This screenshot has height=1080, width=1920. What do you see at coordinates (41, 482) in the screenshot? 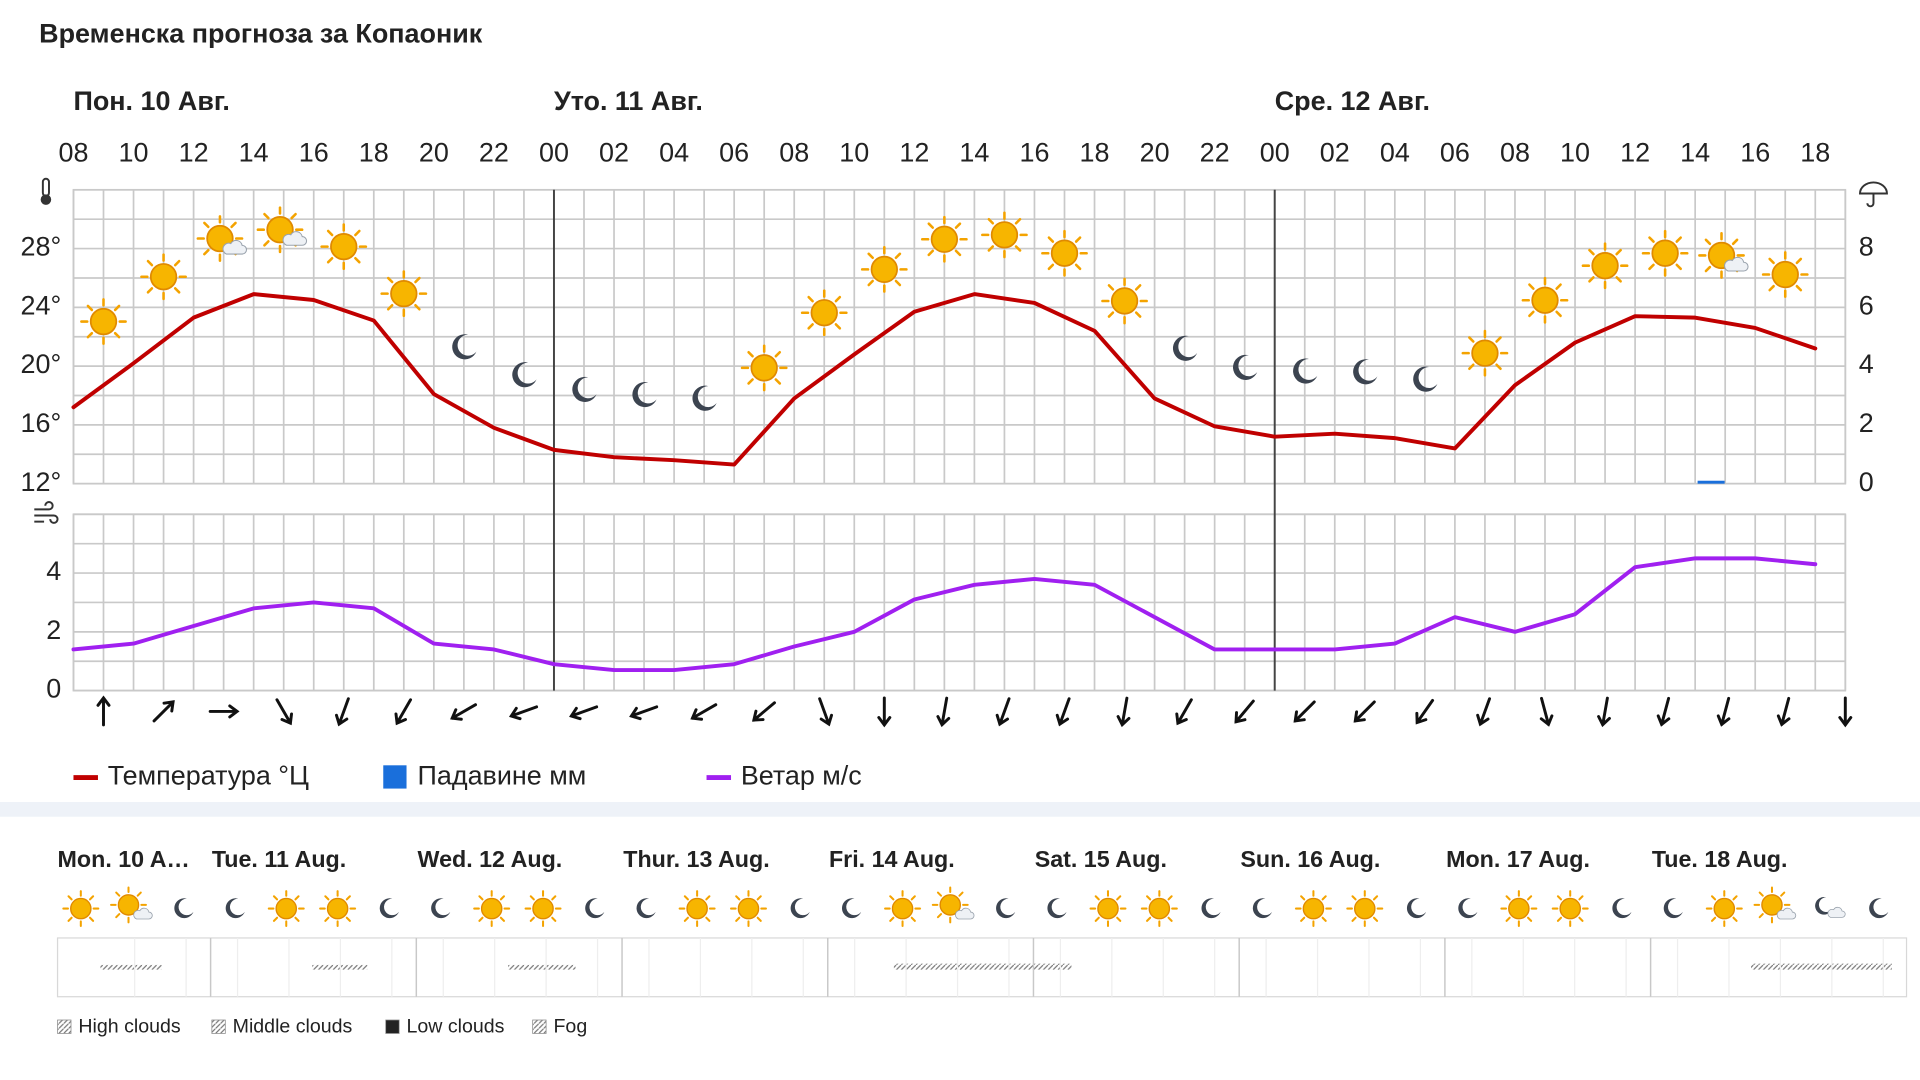
I see `y-tick-label: 12°` at bounding box center [41, 482].